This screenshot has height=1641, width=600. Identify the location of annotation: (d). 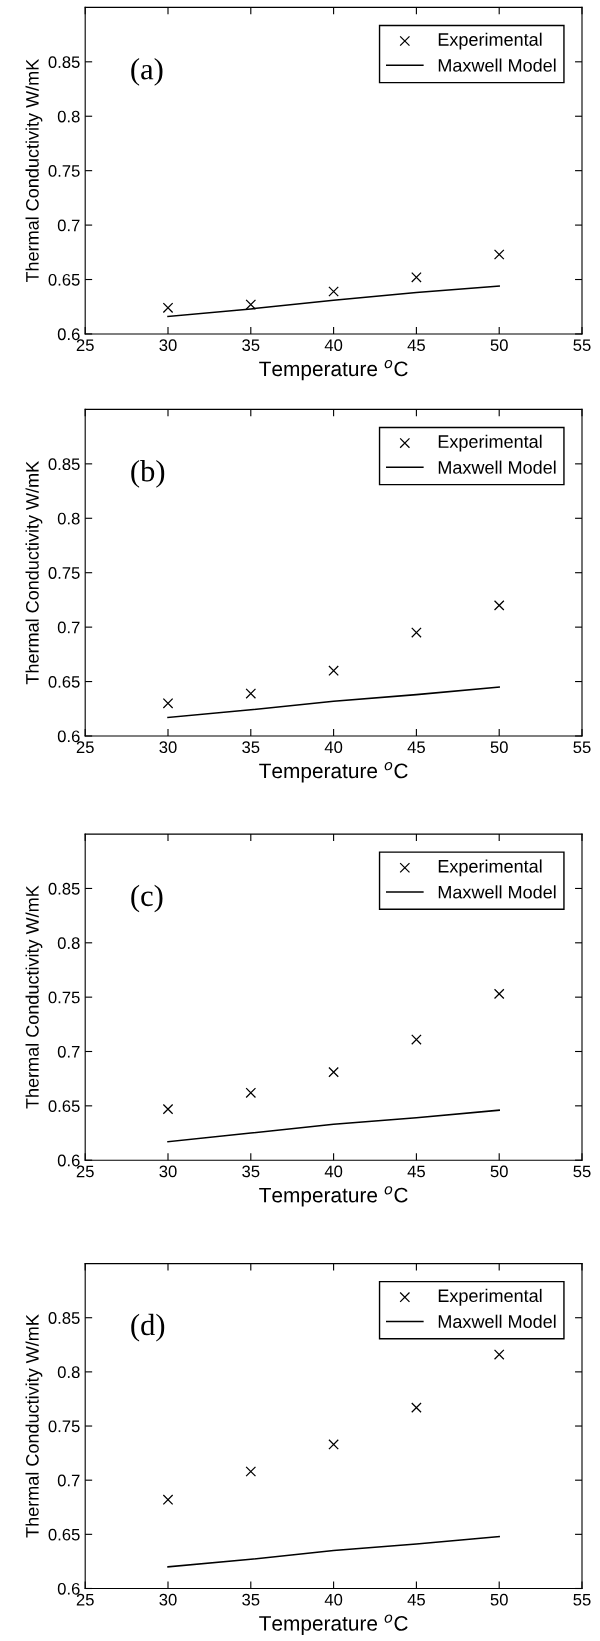
(148, 1327).